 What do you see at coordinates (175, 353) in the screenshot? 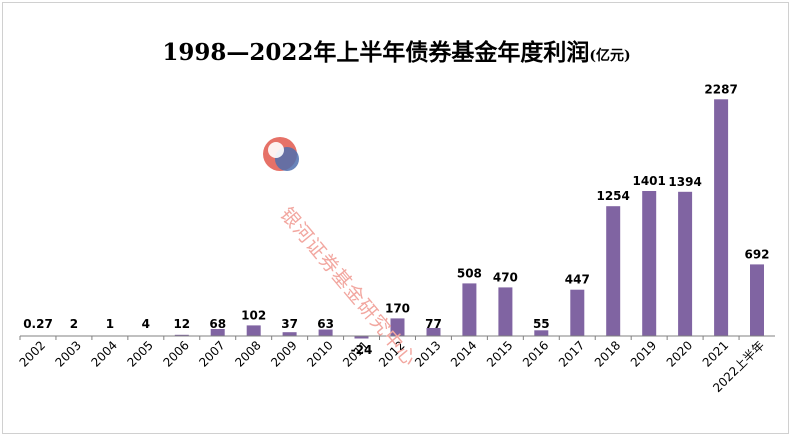
I see `x-tick-label: 2006` at bounding box center [175, 353].